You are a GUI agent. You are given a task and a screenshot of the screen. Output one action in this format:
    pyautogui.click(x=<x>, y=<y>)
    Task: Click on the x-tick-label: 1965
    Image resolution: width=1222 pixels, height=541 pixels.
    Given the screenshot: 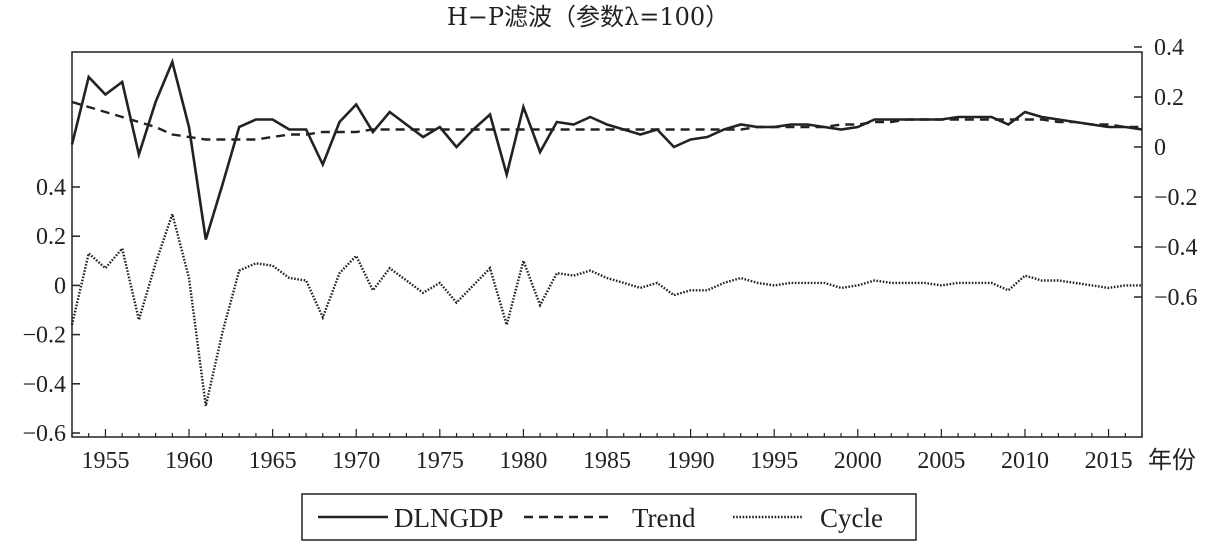 What is the action you would take?
    pyautogui.click(x=273, y=461)
    